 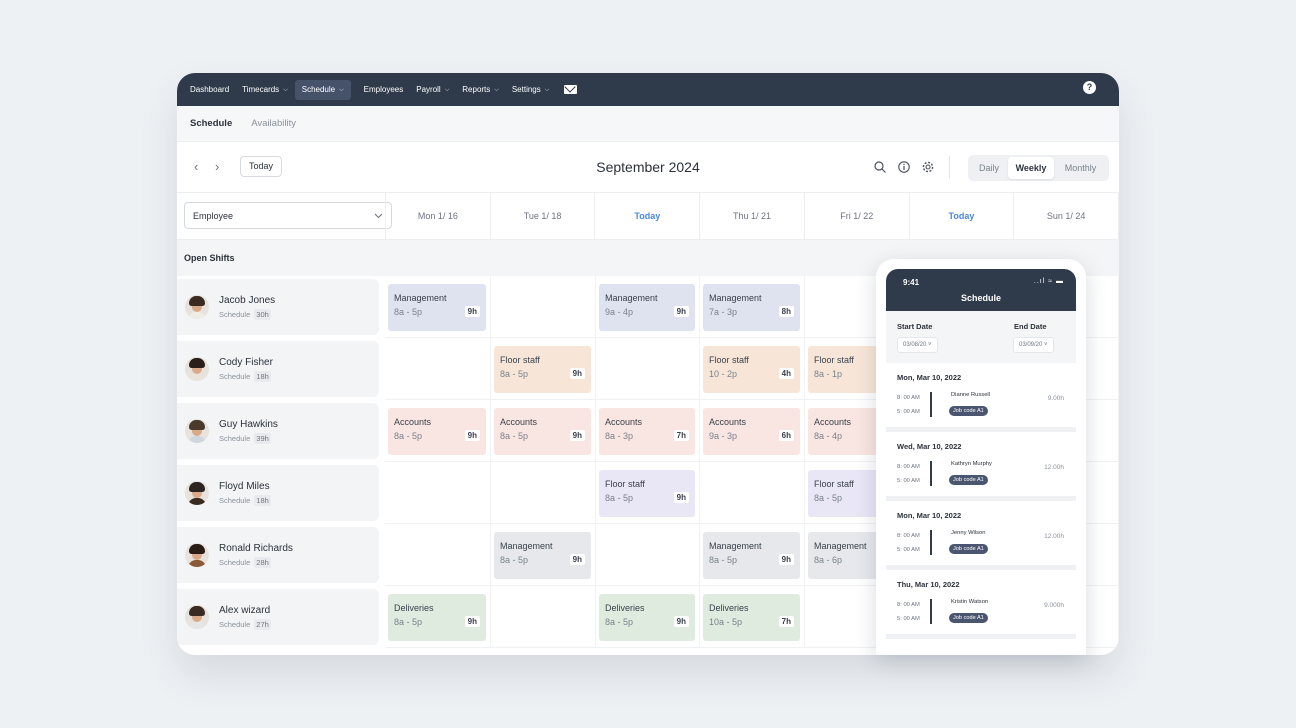 What do you see at coordinates (1066, 216) in the screenshot?
I see `day-header: Sun 1/ 24` at bounding box center [1066, 216].